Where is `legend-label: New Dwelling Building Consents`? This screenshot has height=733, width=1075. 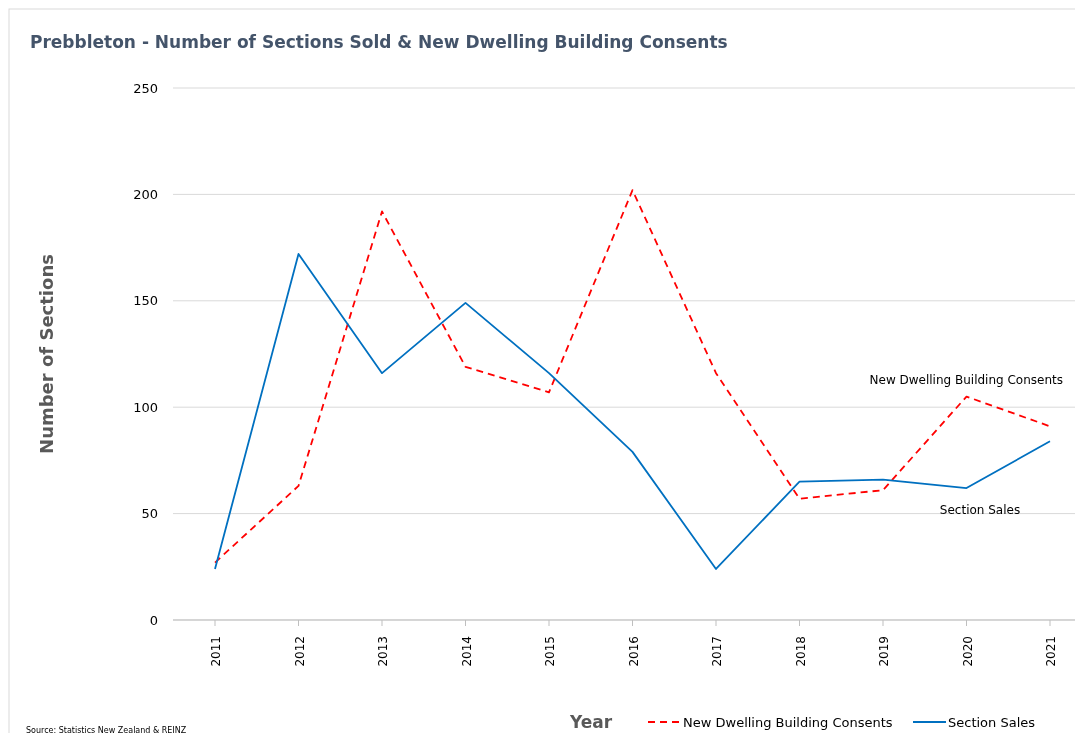 legend-label: New Dwelling Building Consents is located at coordinates (788, 722).